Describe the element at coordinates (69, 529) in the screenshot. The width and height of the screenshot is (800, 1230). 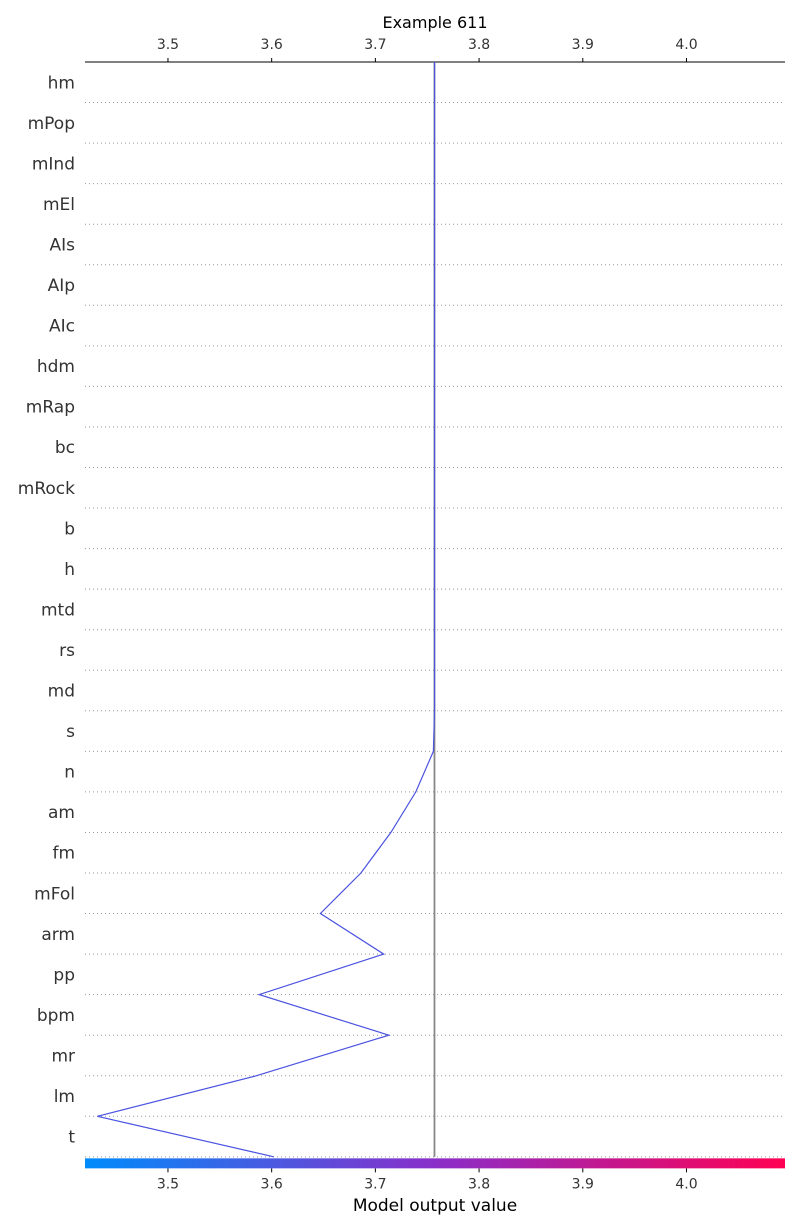
I see `feature-label-b: b` at that location.